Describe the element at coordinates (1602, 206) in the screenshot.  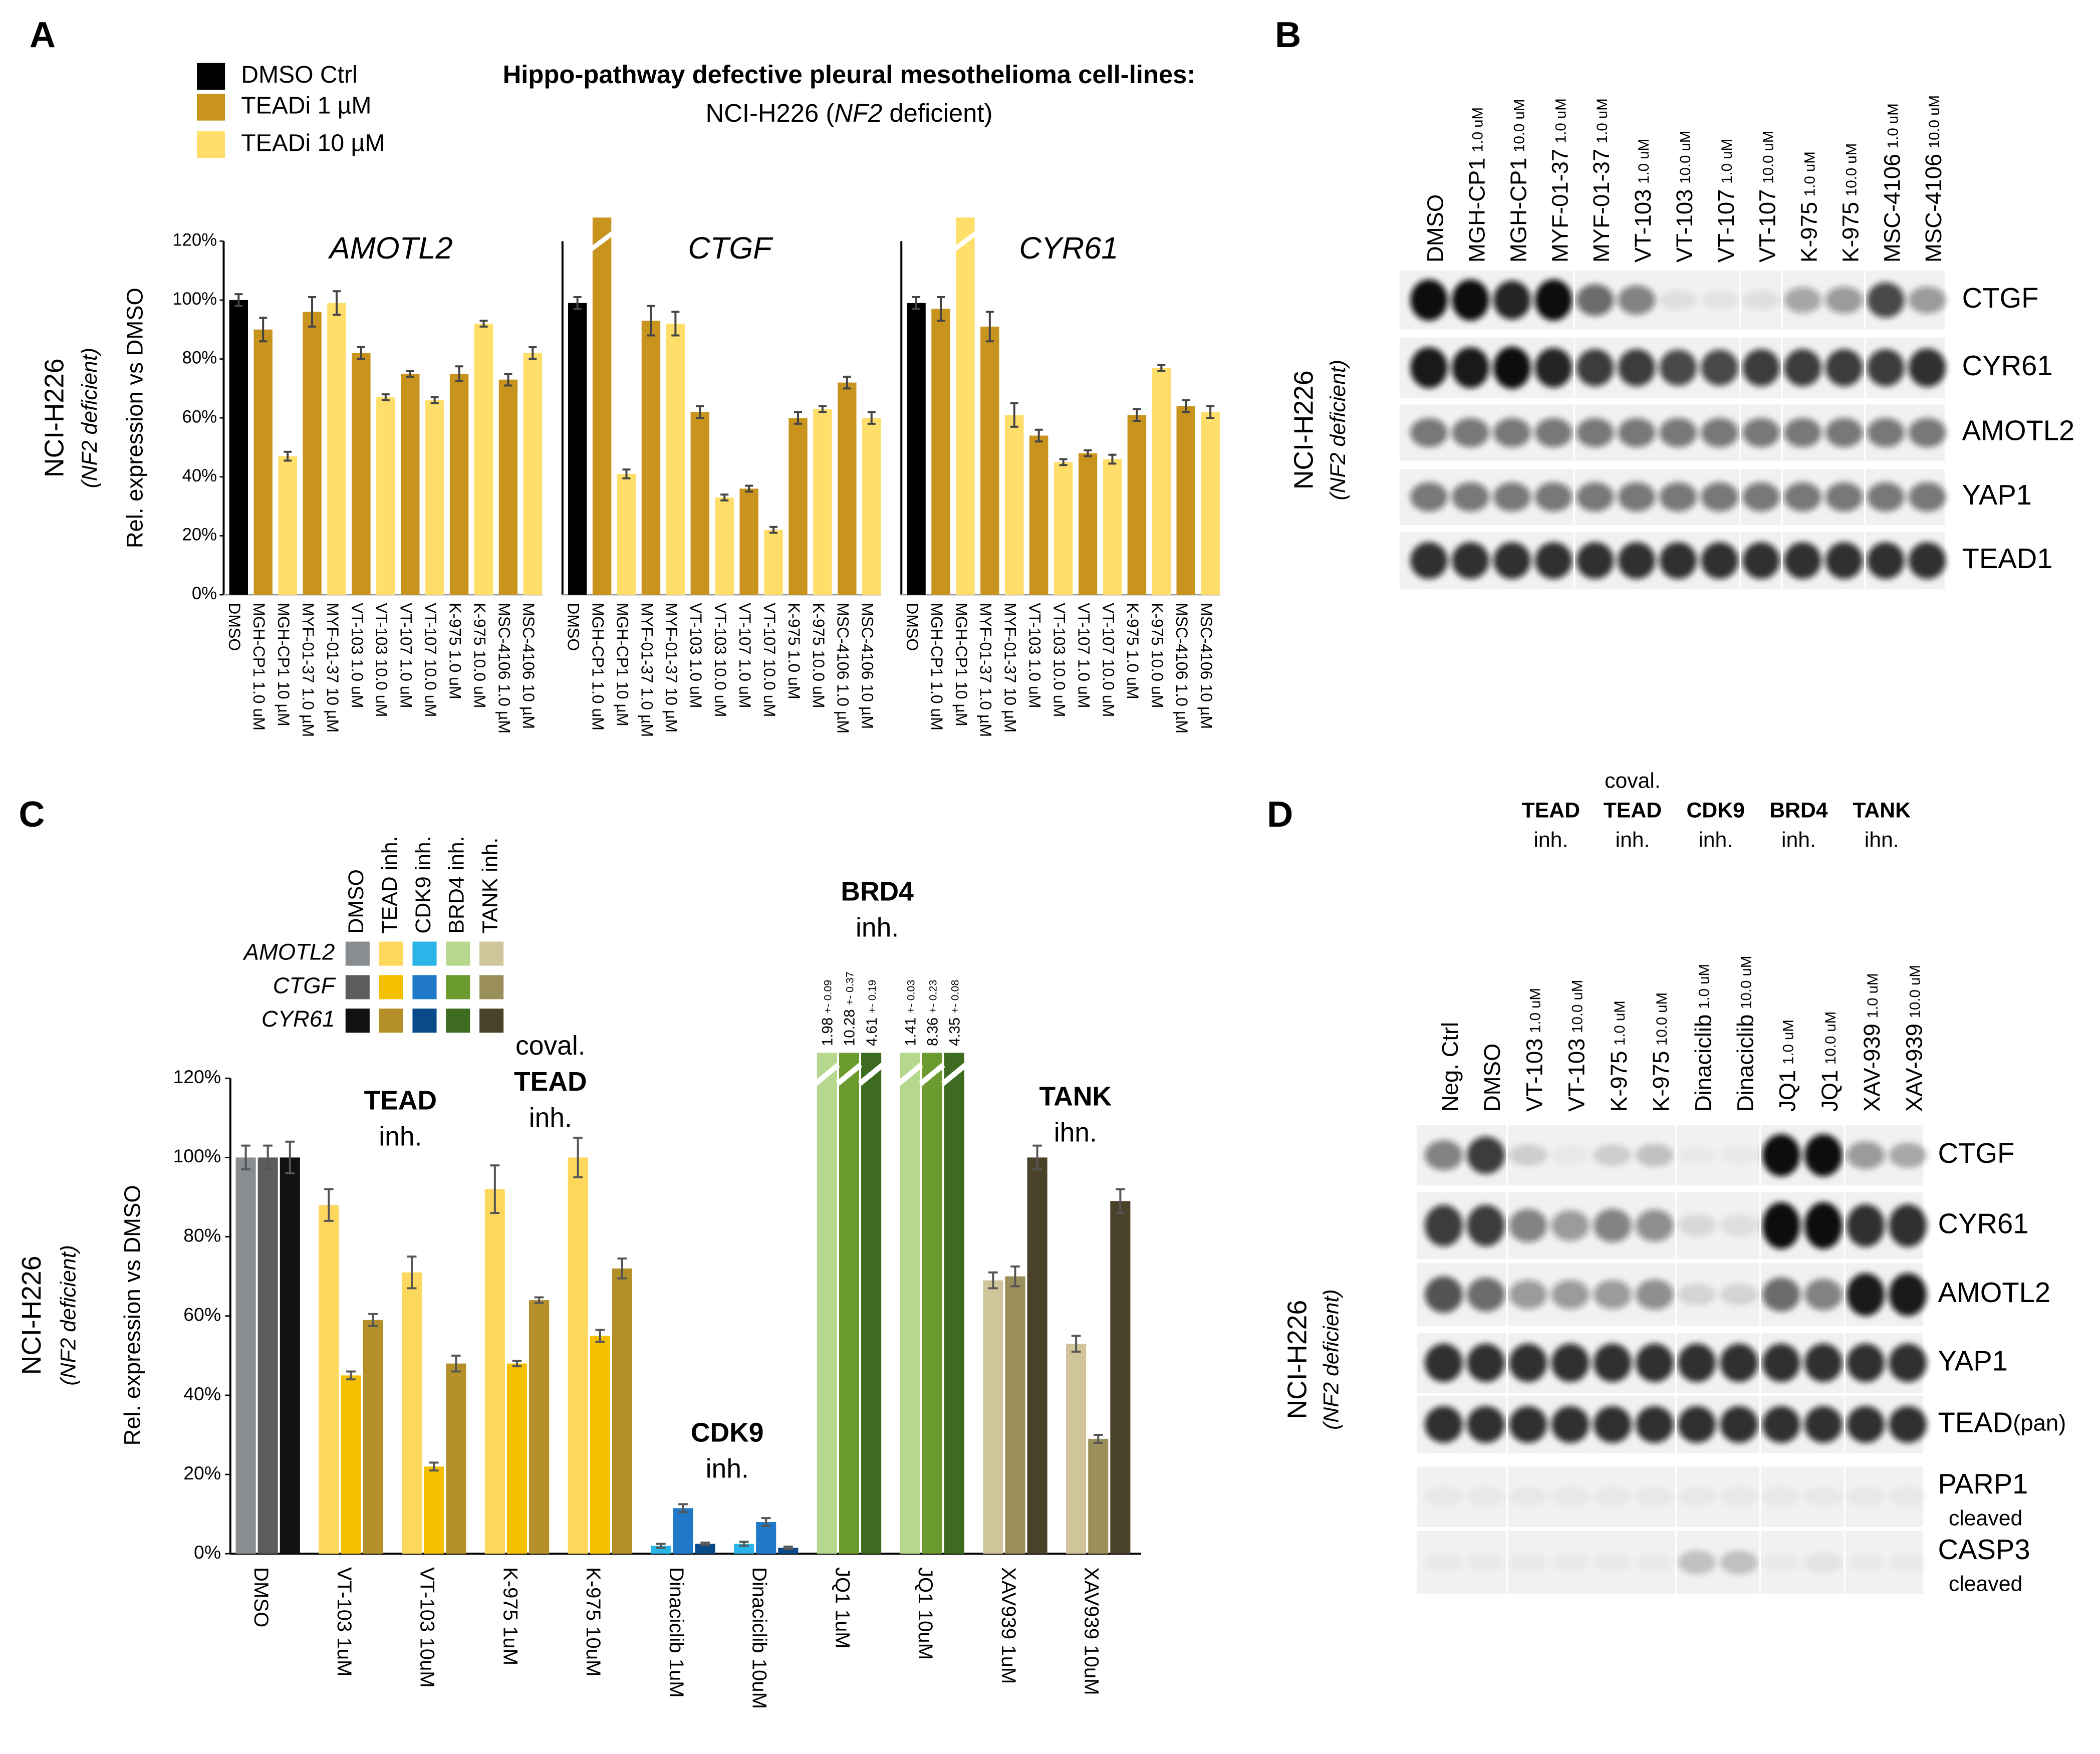
I see `lane-name: MYF-01-37` at that location.